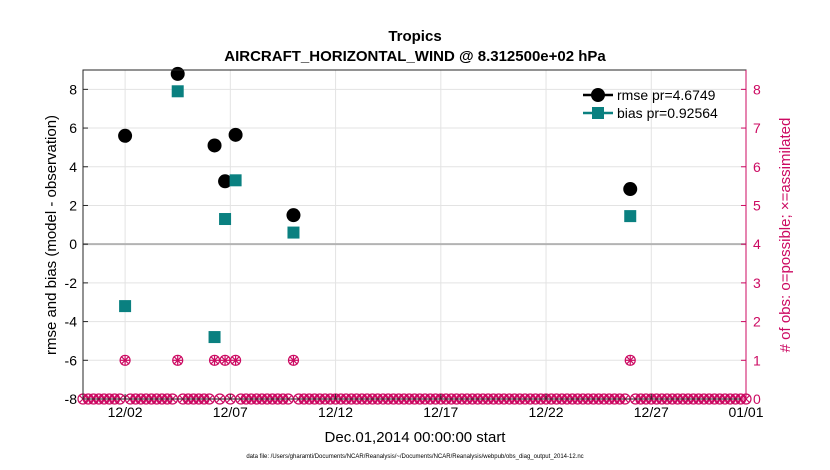  What do you see at coordinates (757, 128) in the screenshot?
I see `y-right-tick-label: 7` at bounding box center [757, 128].